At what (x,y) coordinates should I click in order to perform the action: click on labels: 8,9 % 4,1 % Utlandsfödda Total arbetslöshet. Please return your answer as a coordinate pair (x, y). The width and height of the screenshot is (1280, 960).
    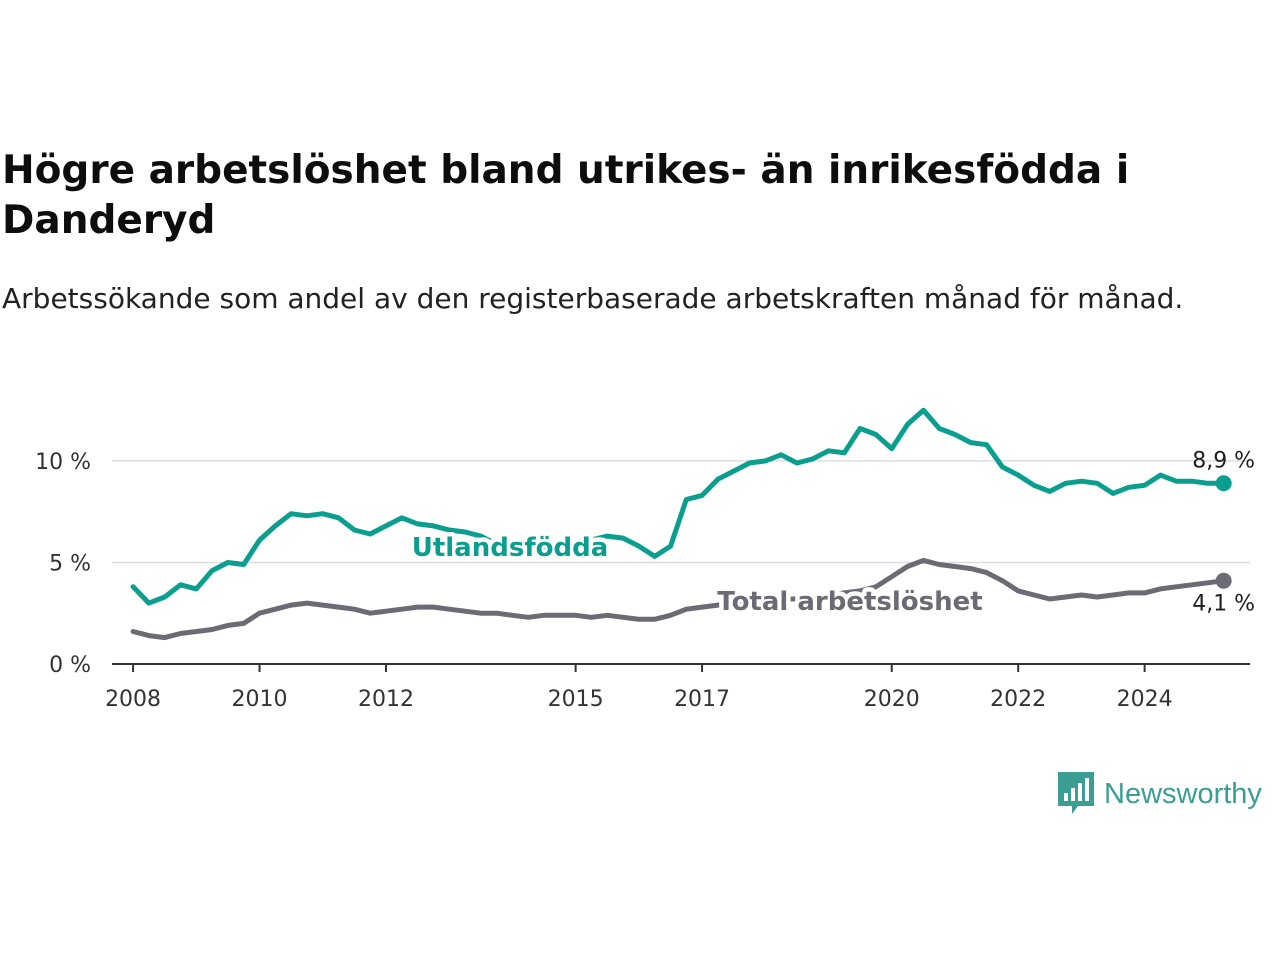
    Looking at the image, I should click on (831, 534).